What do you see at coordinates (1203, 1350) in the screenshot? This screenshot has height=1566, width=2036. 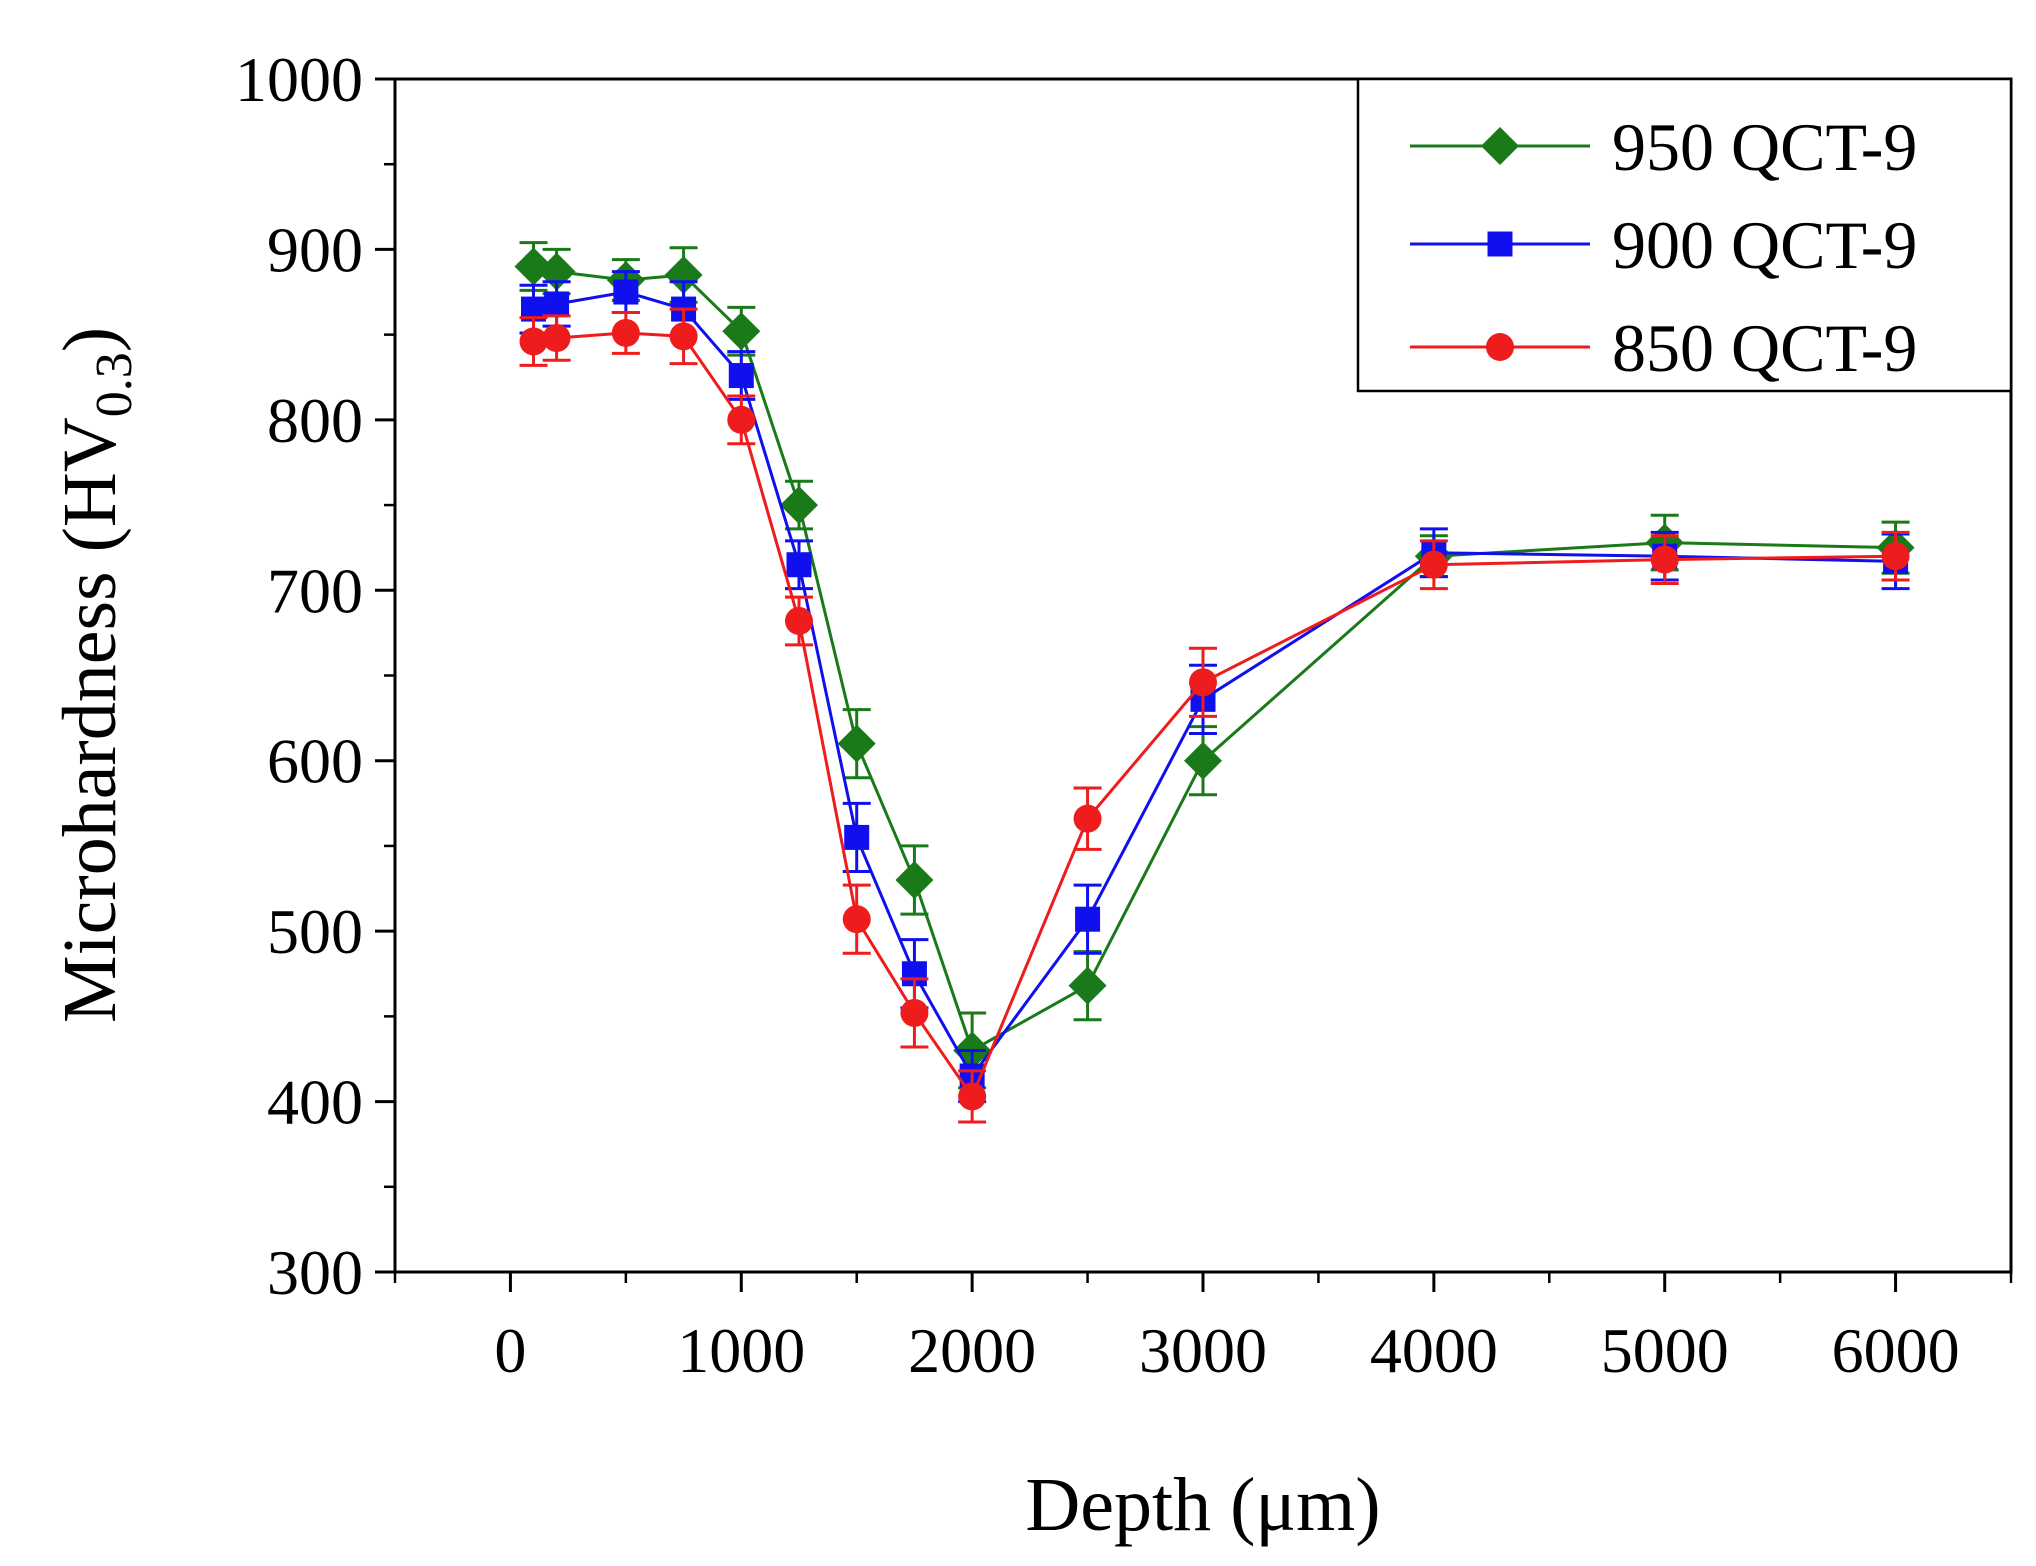 I see `x-tick-label: 3000` at bounding box center [1203, 1350].